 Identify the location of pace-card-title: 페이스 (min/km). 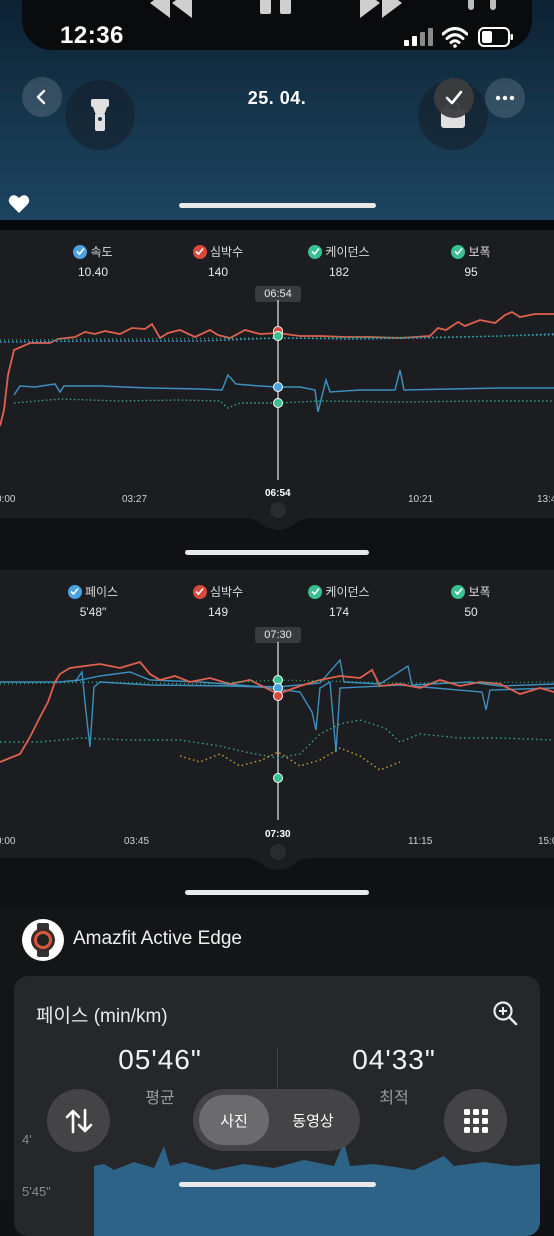
(102, 1014).